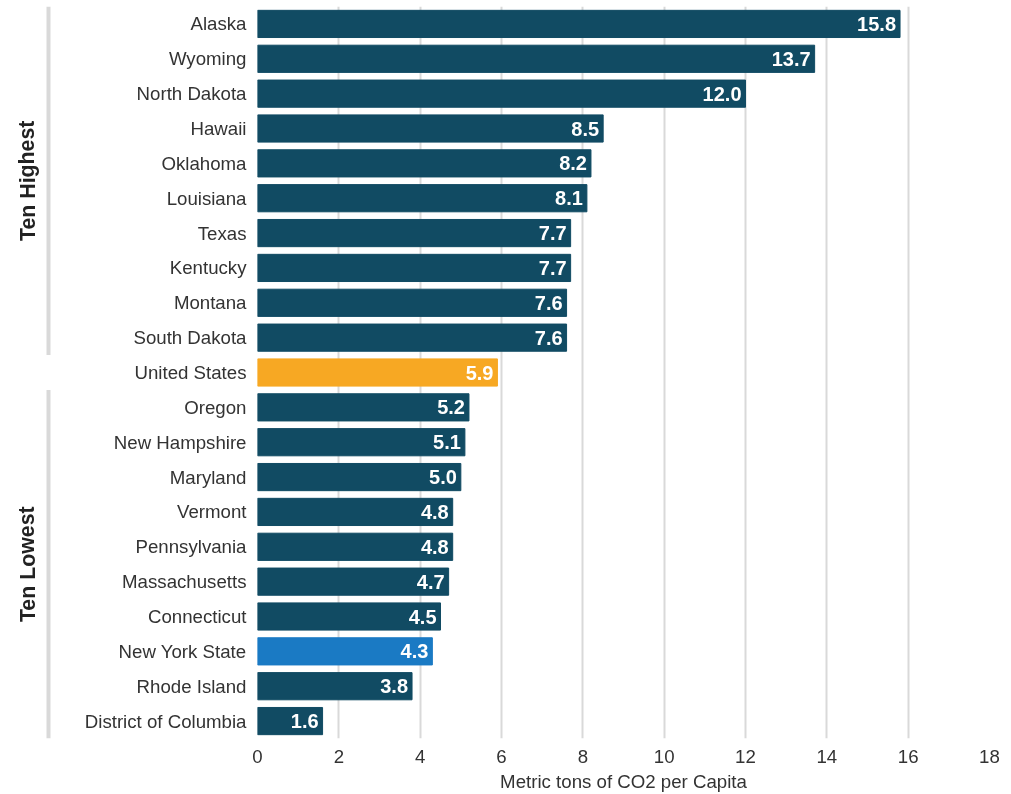 Image resolution: width=1011 pixels, height=794 pixels. Describe the element at coordinates (430, 581) in the screenshot. I see `data-label: 4.7` at that location.